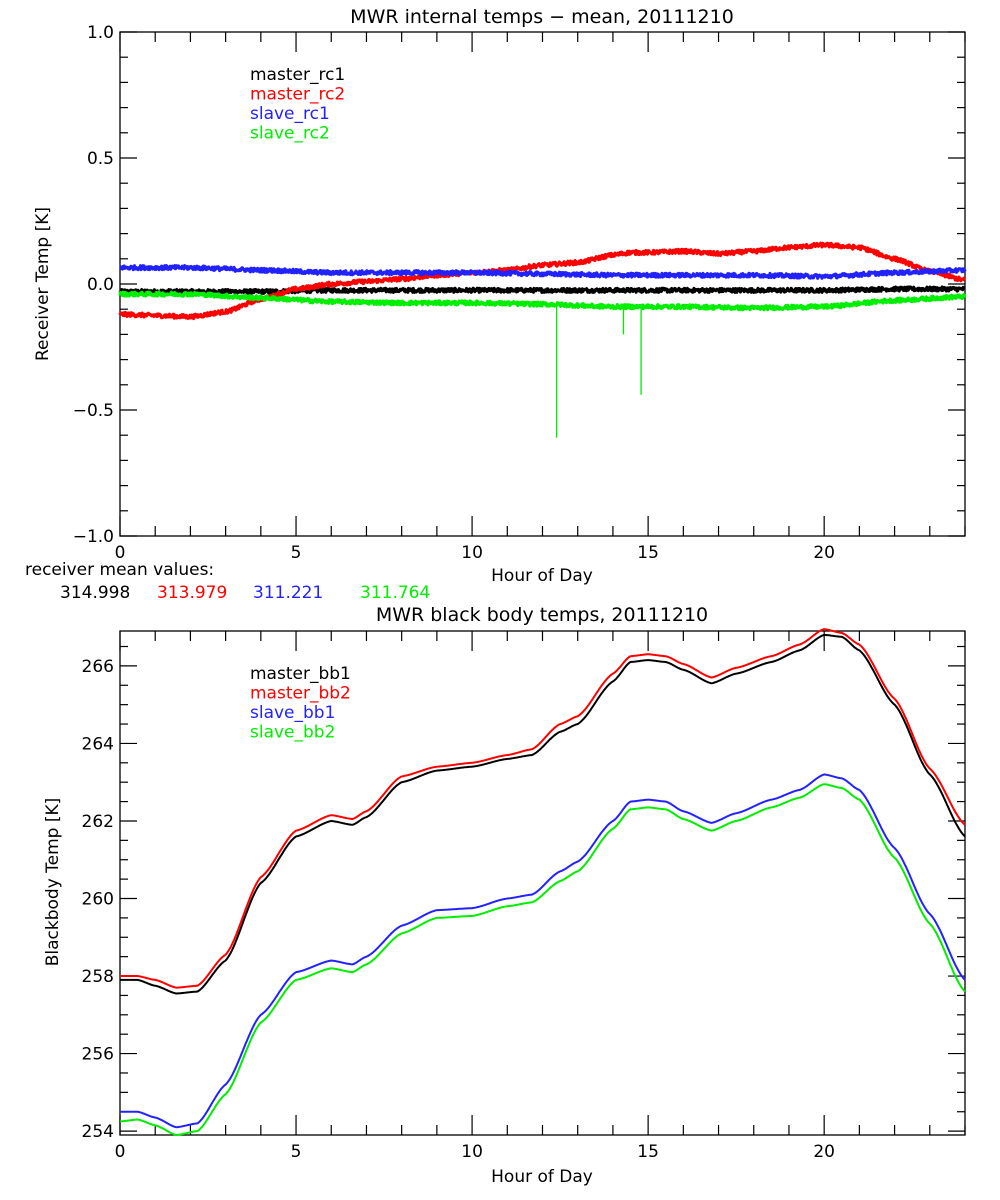 This screenshot has width=1000, height=1200. I want to click on series-line-master_rc2, so click(542, 281).